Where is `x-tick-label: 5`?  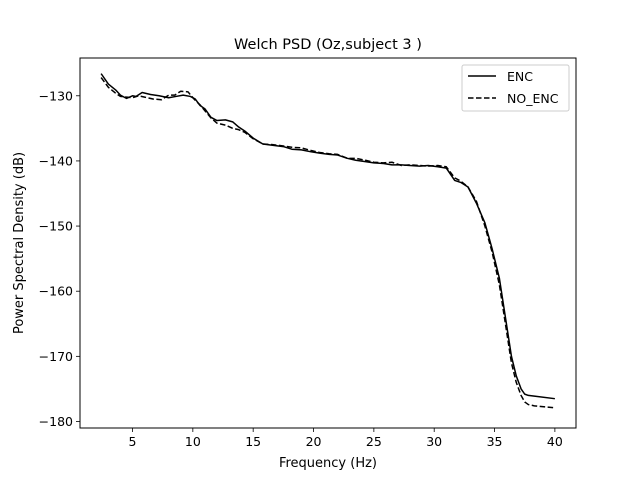
x-tick-label: 5 is located at coordinates (133, 441).